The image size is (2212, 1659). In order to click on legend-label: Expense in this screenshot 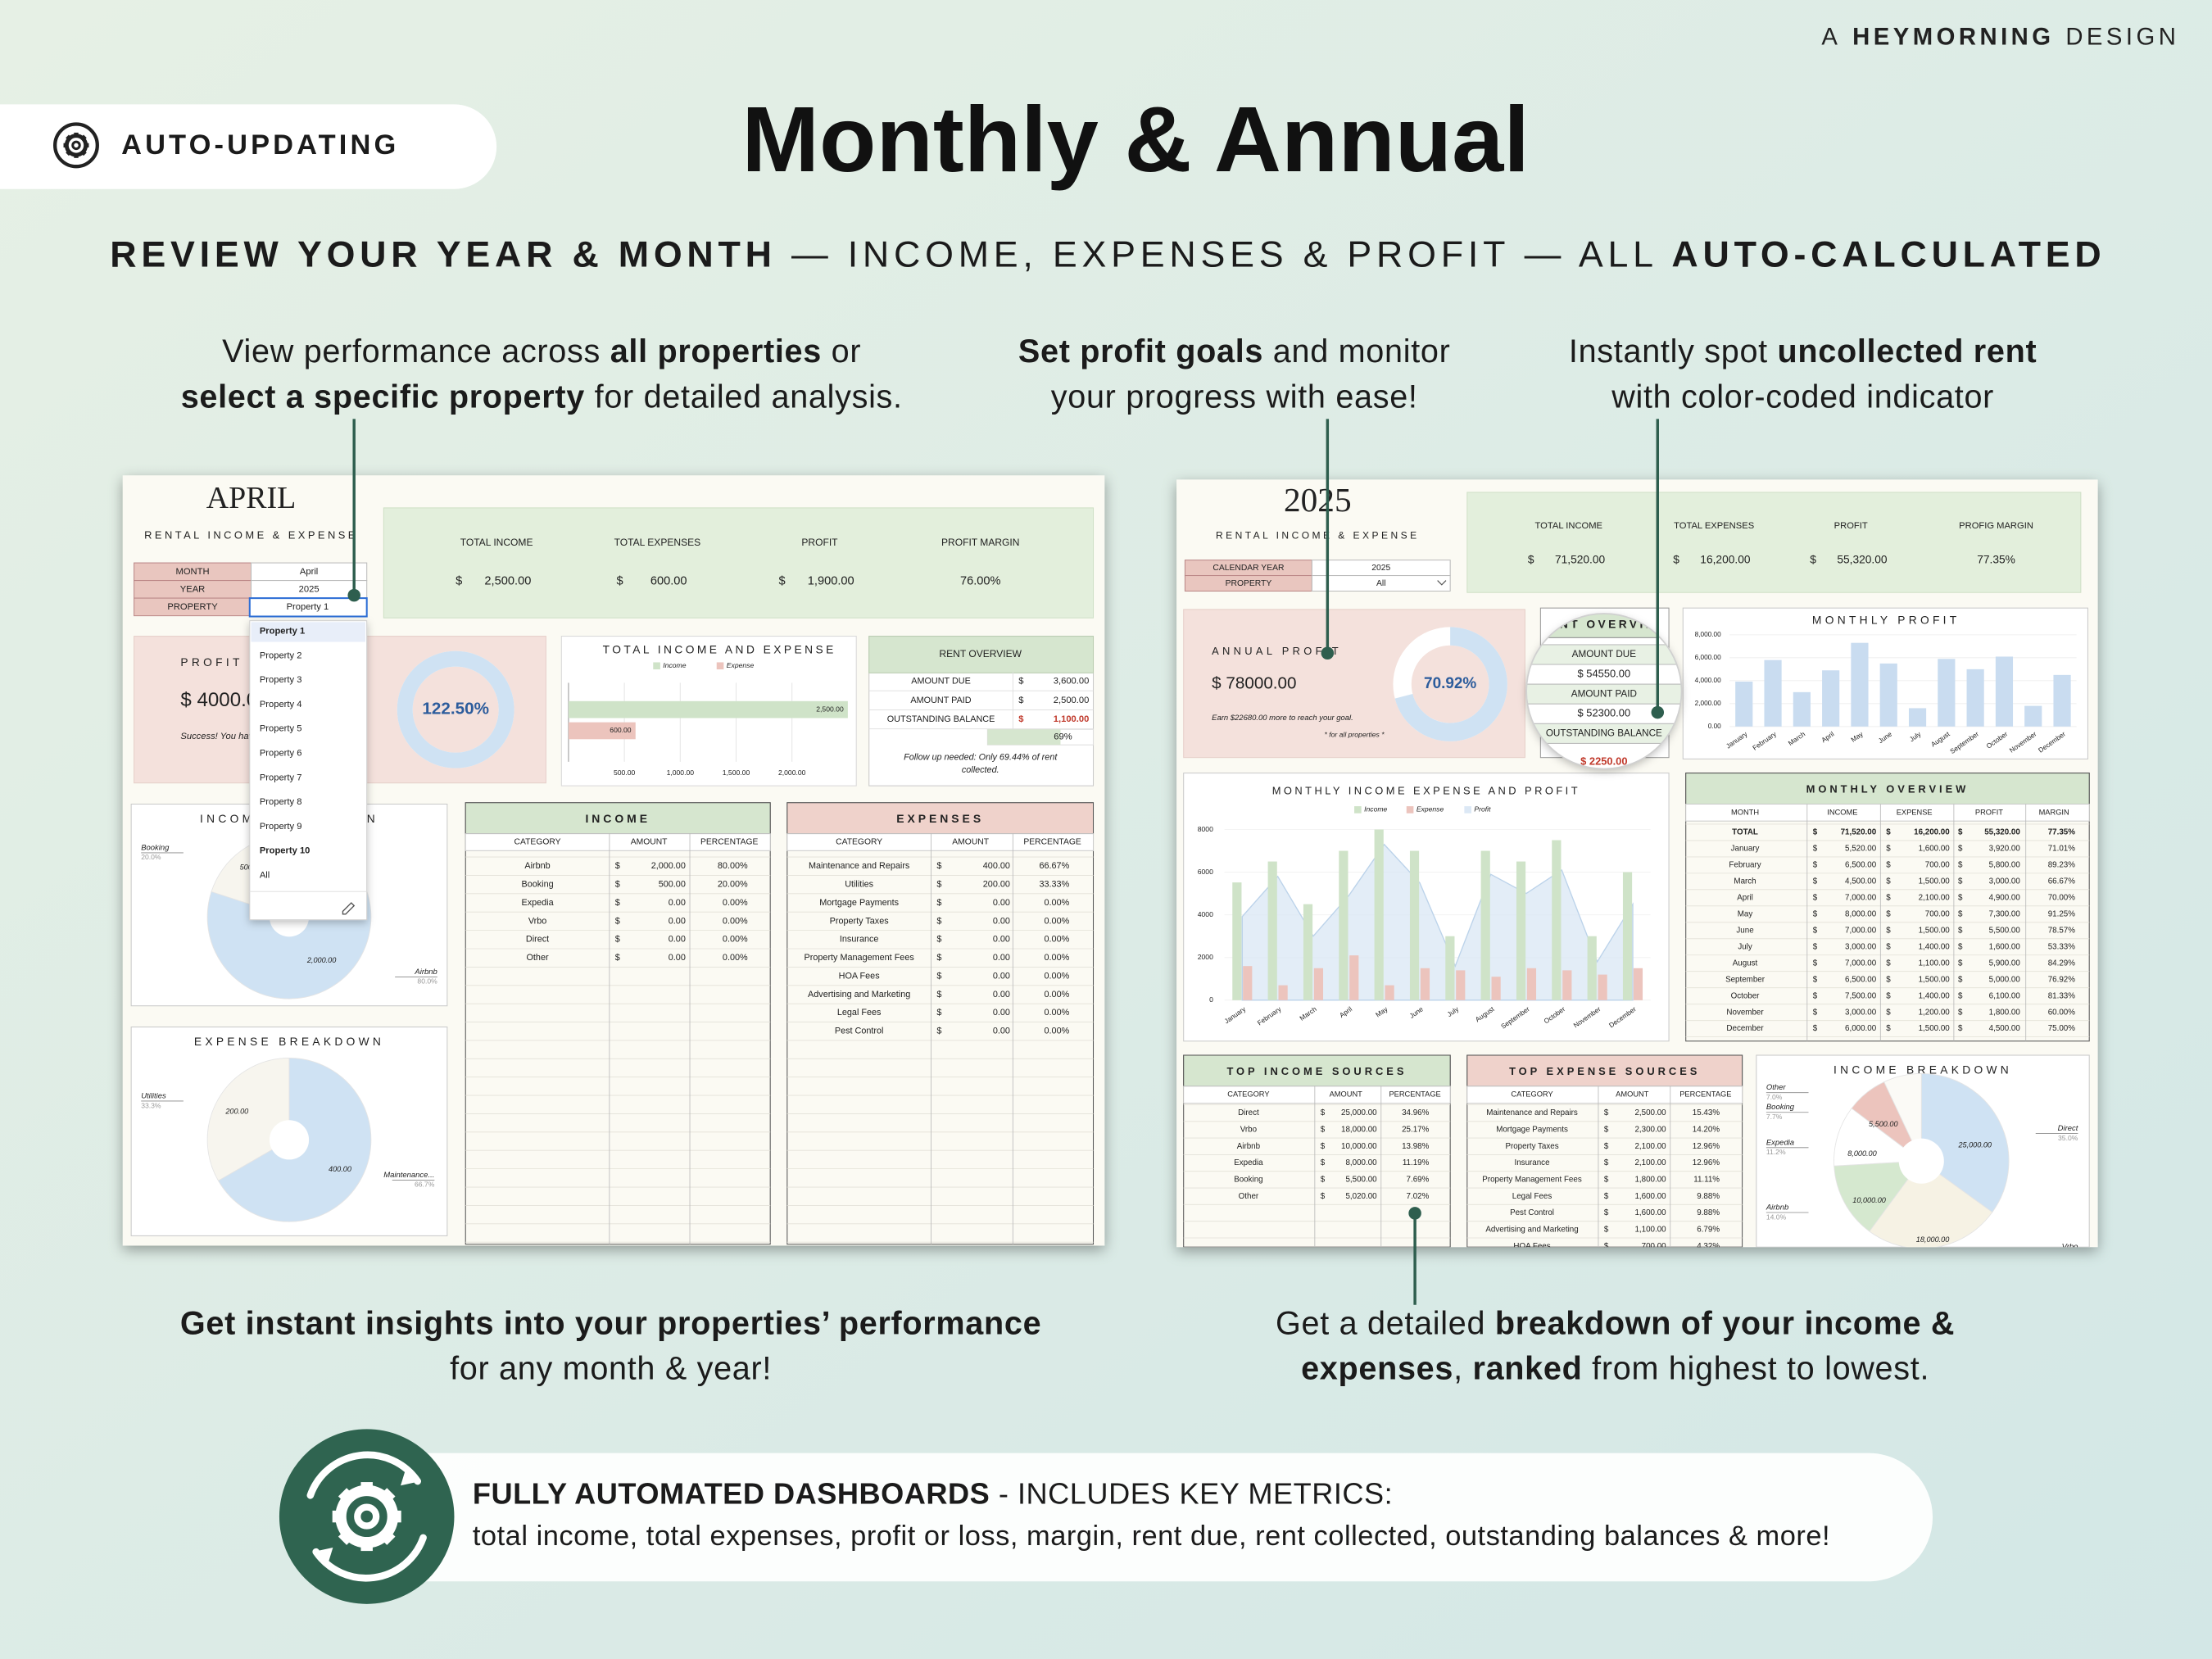, I will do `click(741, 665)`.